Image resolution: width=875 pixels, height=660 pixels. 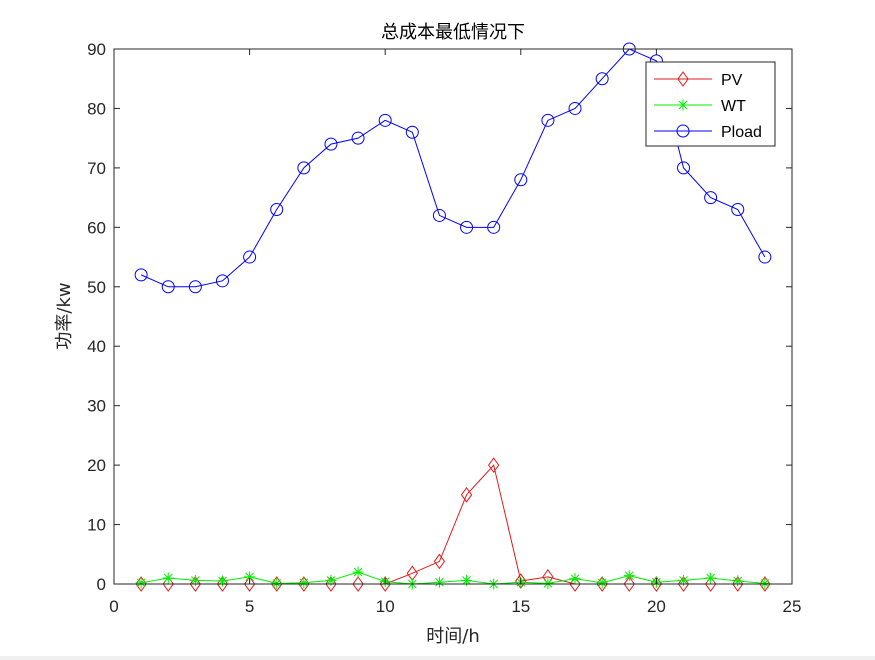 I want to click on x-tick-label: 25, so click(x=792, y=606).